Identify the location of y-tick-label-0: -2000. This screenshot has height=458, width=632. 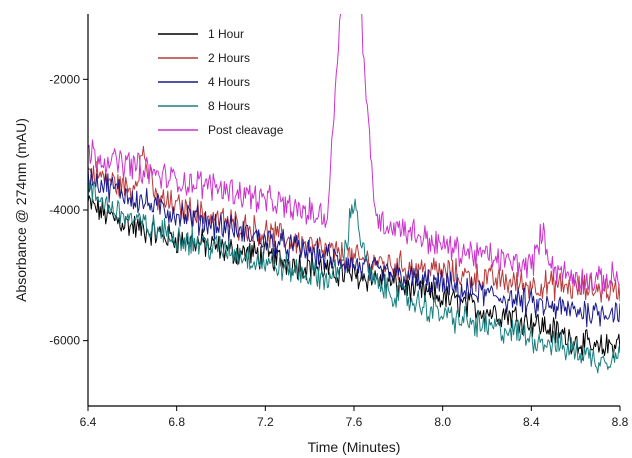
(64, 79).